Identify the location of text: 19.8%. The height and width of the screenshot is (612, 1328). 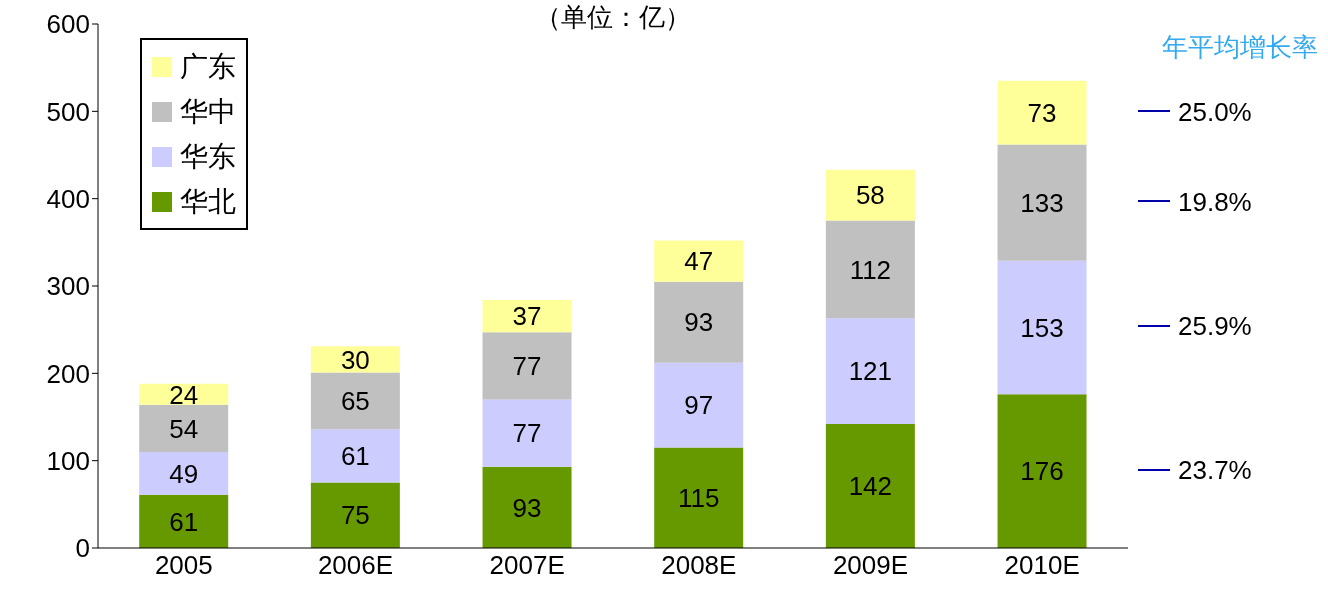
(1215, 202).